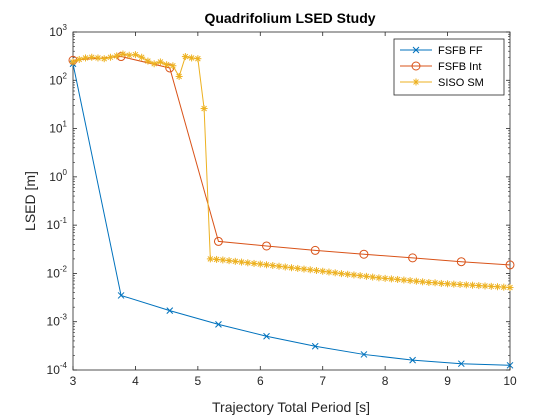 Image resolution: width=560 pixels, height=420 pixels. What do you see at coordinates (57, 224) in the screenshot?
I see `y-tick-label: 10⁻¹` at bounding box center [57, 224].